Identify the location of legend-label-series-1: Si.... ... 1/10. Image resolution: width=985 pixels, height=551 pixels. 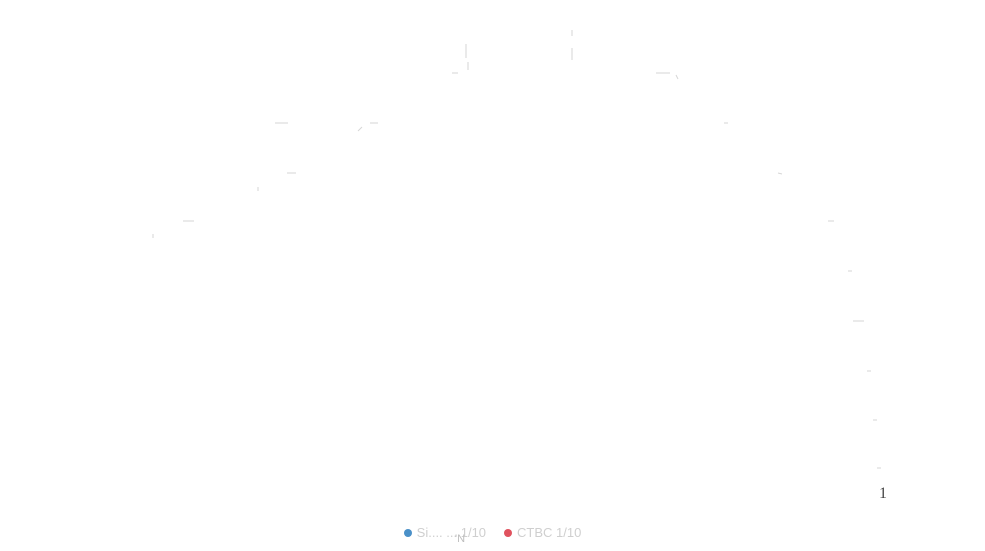
(451, 532).